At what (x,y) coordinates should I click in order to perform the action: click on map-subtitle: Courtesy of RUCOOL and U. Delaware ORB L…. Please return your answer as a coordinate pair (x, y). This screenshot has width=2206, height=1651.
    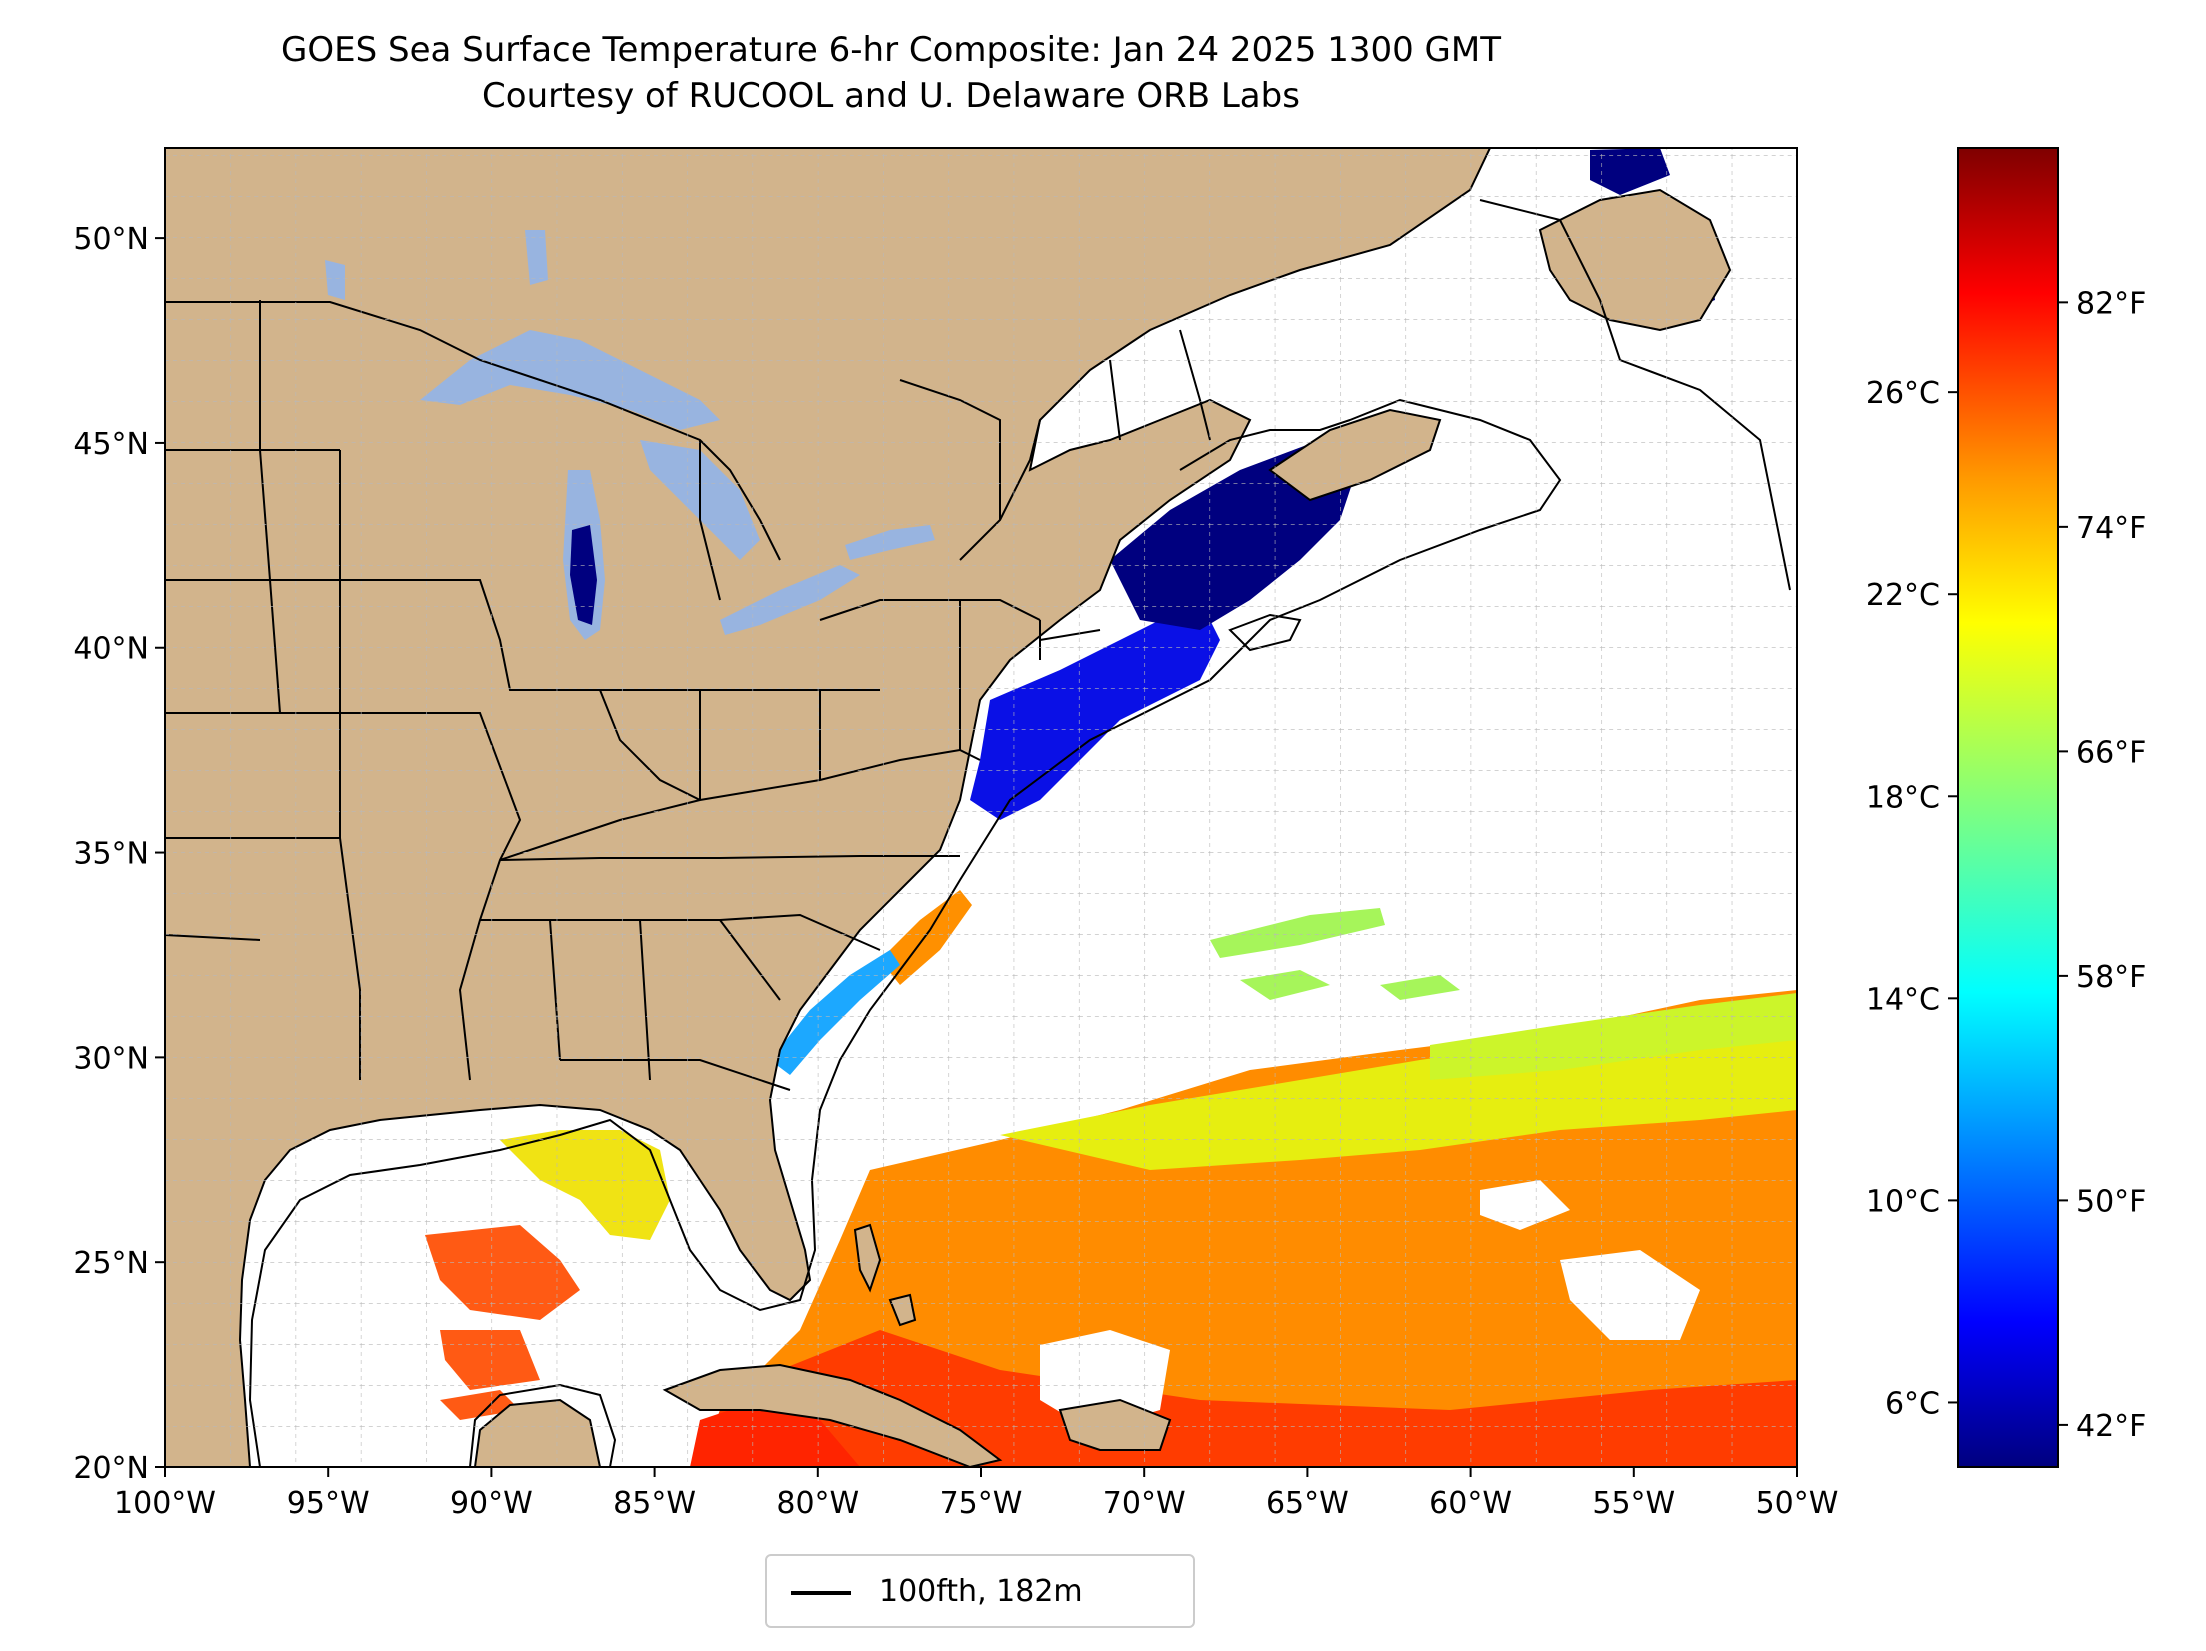
    Looking at the image, I should click on (891, 96).